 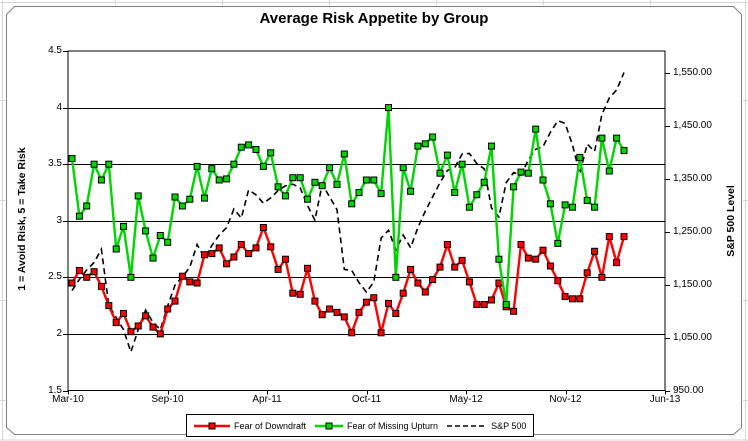 I want to click on legend-sample-line, so click(x=329, y=425).